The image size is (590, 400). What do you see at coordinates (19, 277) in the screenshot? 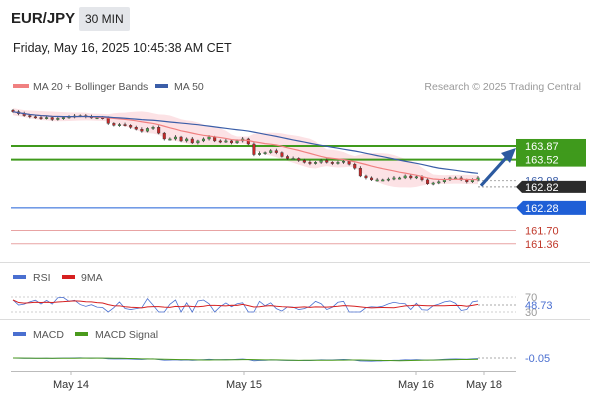
I see `rsi-legend-swatch` at bounding box center [19, 277].